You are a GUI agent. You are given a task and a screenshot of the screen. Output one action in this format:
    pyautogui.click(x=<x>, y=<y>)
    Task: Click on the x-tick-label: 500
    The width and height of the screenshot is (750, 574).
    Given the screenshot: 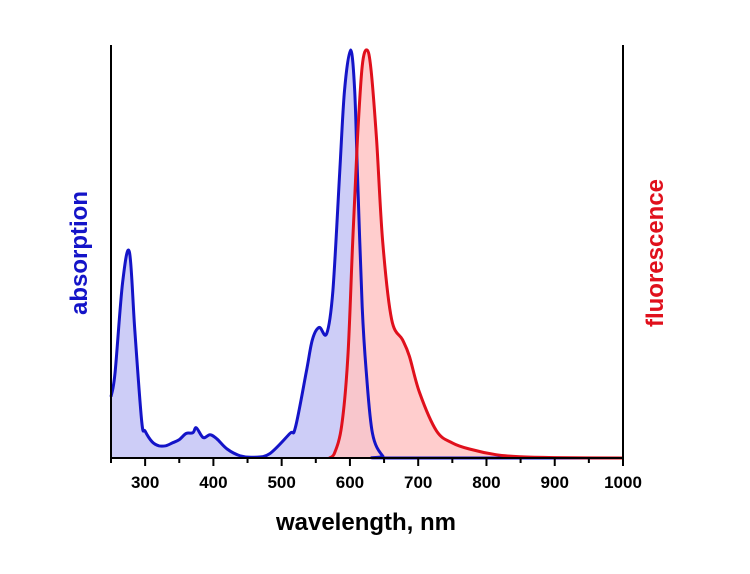 What is the action you would take?
    pyautogui.click(x=281, y=482)
    